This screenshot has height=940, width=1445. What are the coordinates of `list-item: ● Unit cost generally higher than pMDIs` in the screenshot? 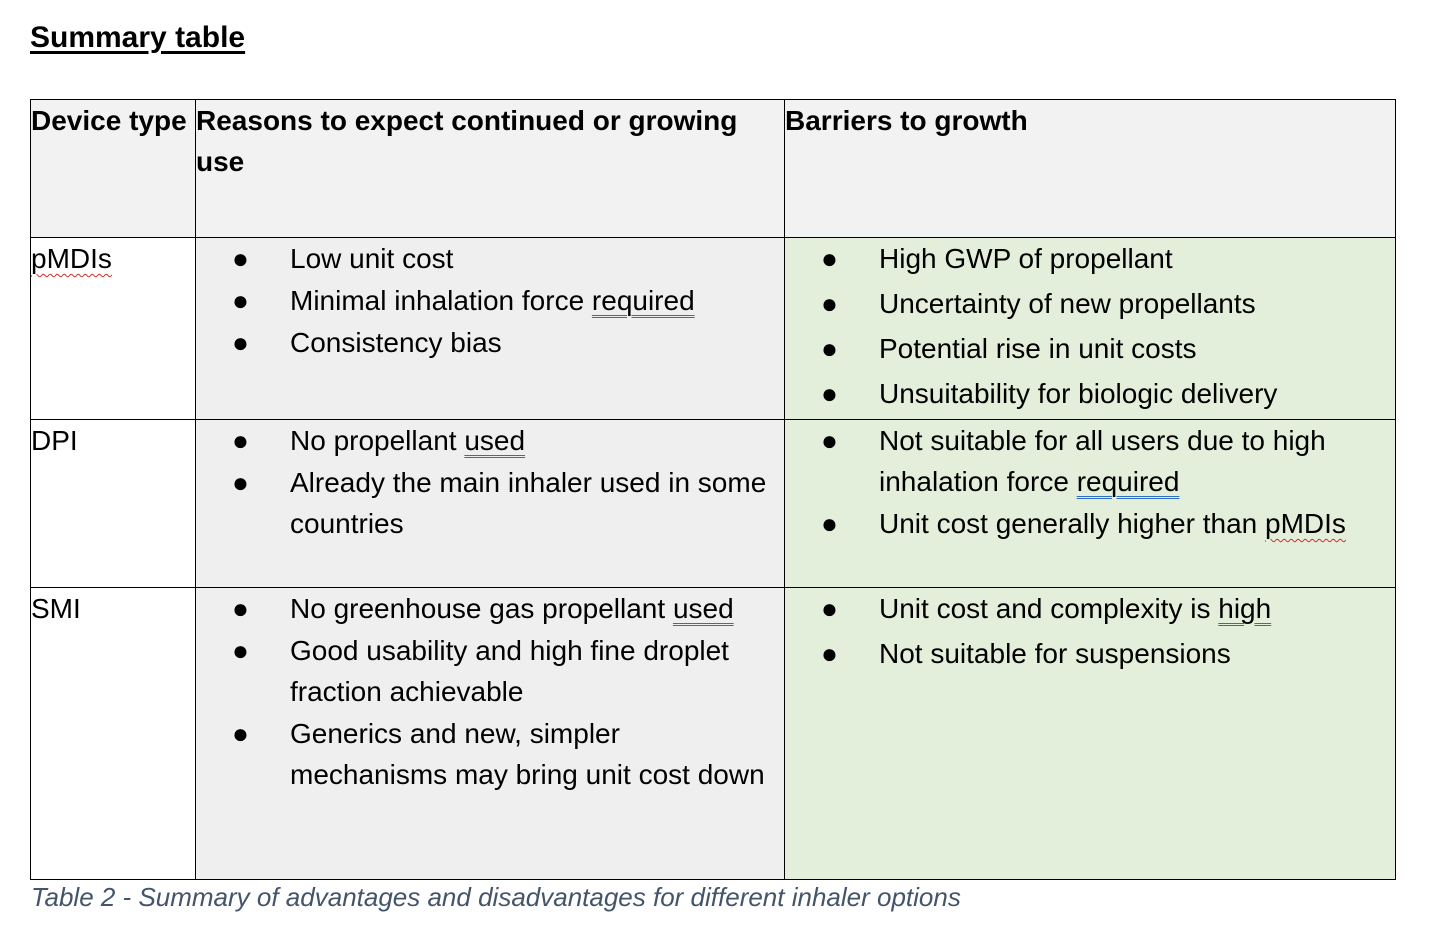 It's located at (1083, 523).